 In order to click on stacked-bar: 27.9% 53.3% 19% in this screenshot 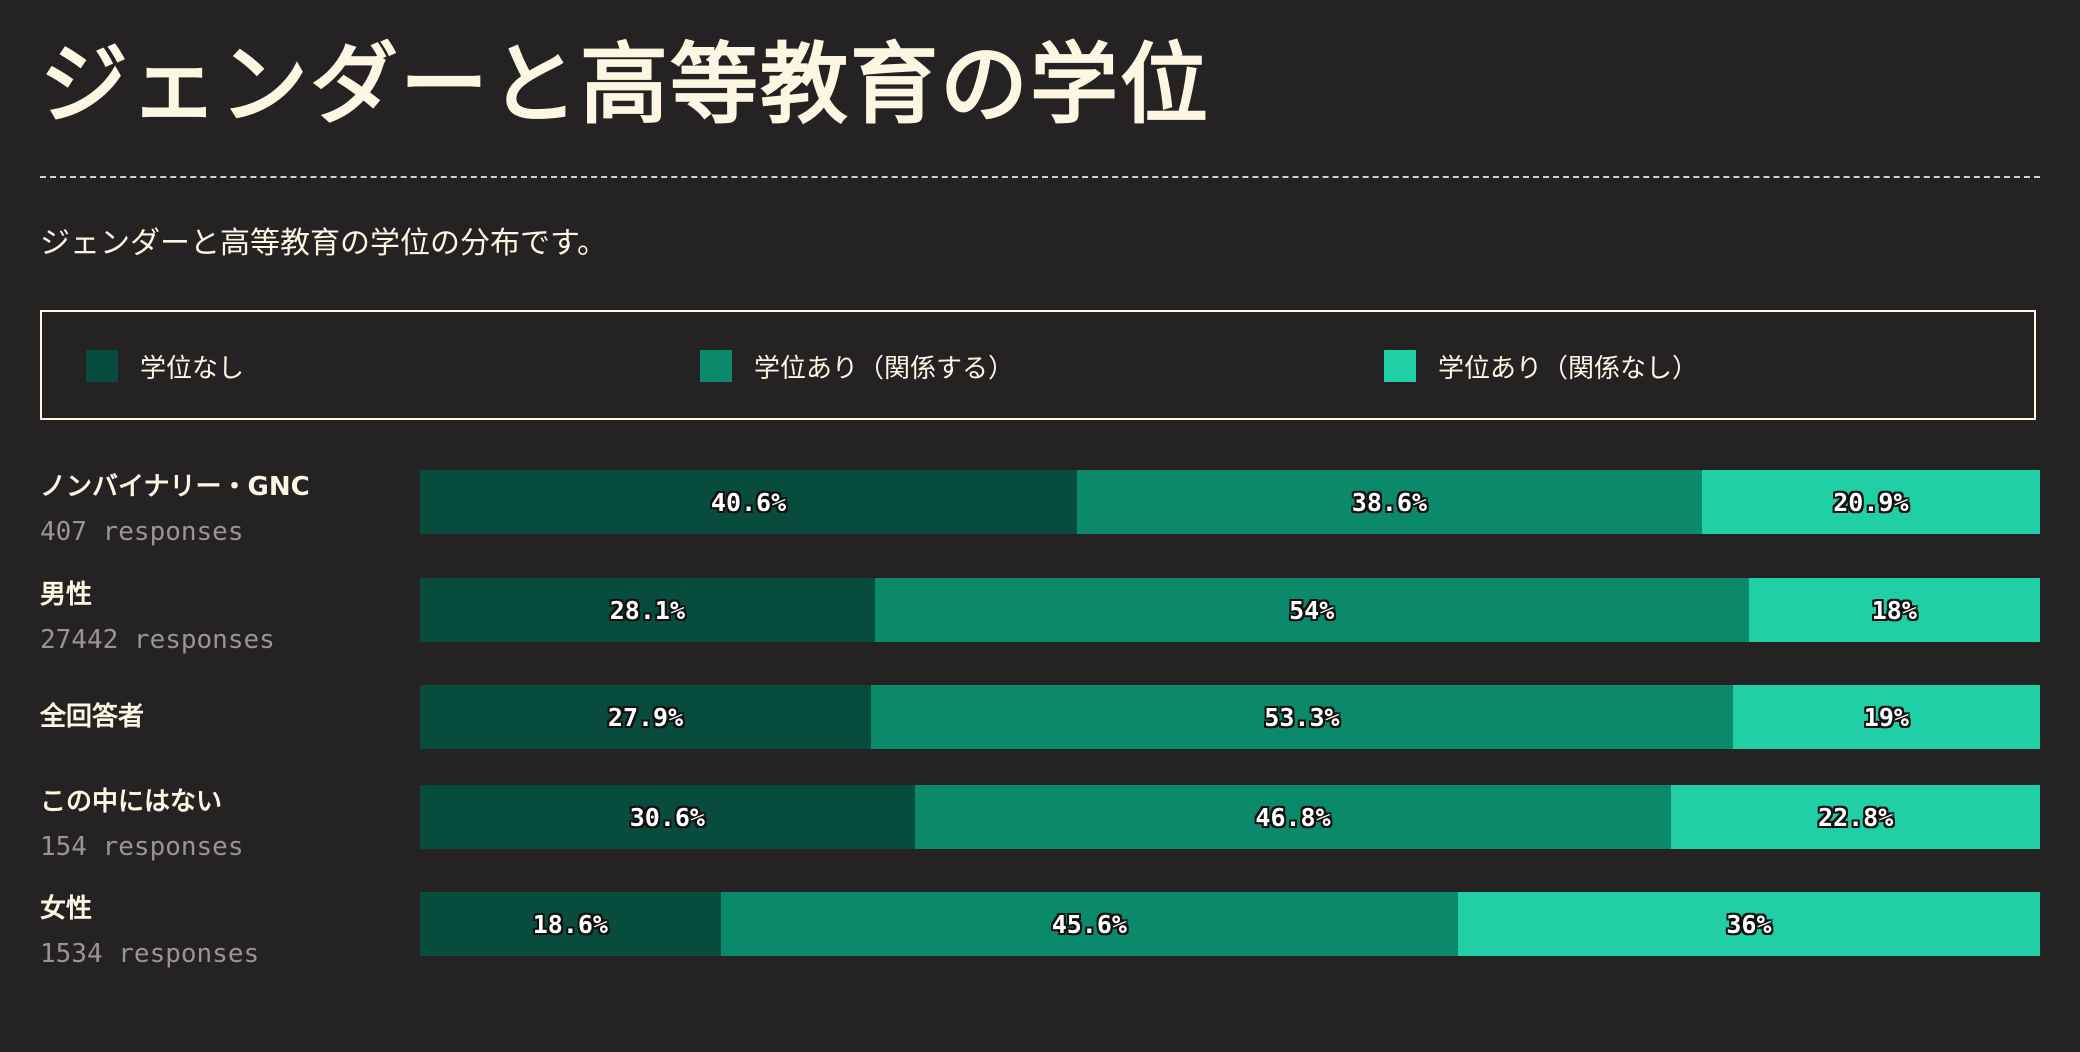, I will do `click(1230, 717)`.